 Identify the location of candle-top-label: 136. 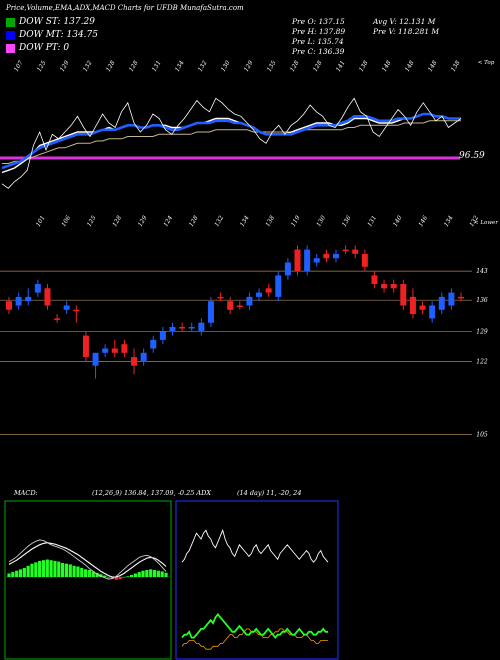
(347, 221).